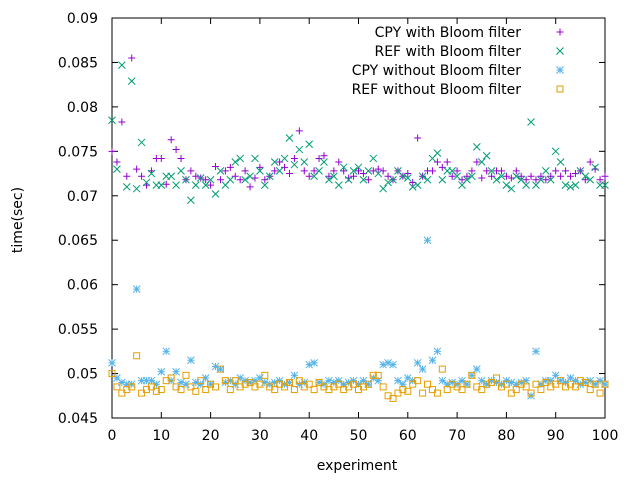 The height and width of the screenshot is (484, 640). Describe the element at coordinates (18, 220) in the screenshot. I see `y-axis-label: time(sec)` at that location.